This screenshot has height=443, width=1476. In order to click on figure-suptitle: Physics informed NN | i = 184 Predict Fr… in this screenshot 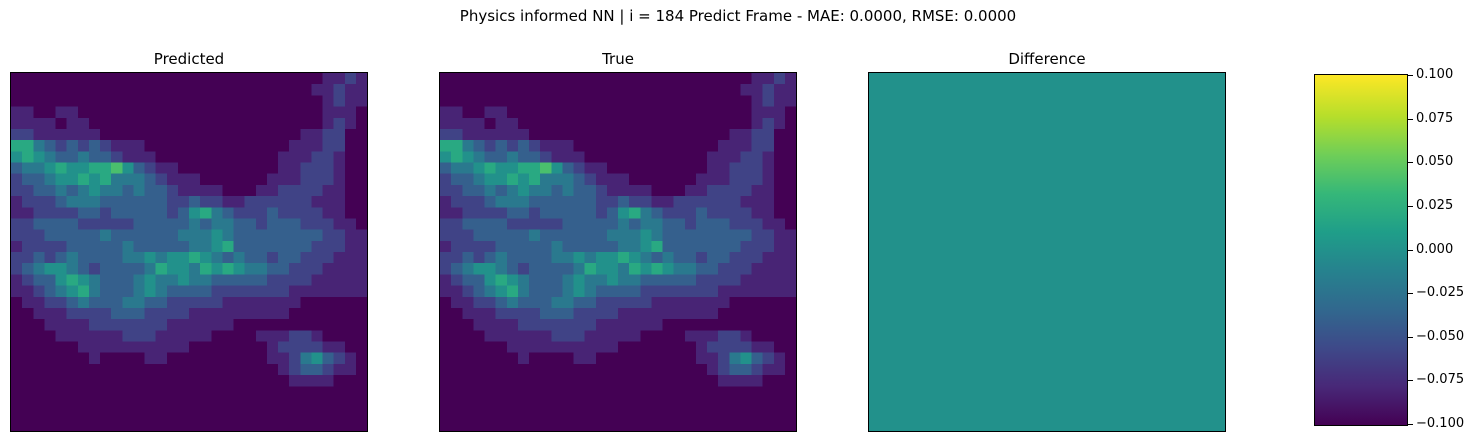, I will do `click(738, 16)`.